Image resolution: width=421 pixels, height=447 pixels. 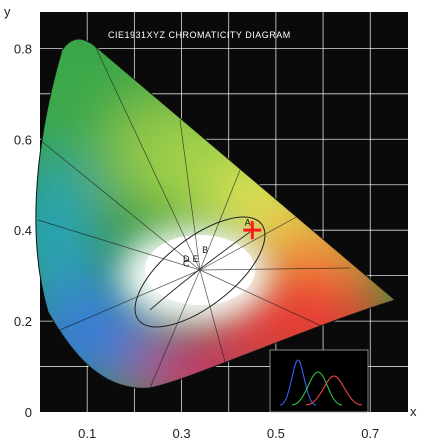 What do you see at coordinates (199, 35) in the screenshot?
I see `chart-title: CIE1931XYZ CHROMATICITY DIAGRAM` at bounding box center [199, 35].